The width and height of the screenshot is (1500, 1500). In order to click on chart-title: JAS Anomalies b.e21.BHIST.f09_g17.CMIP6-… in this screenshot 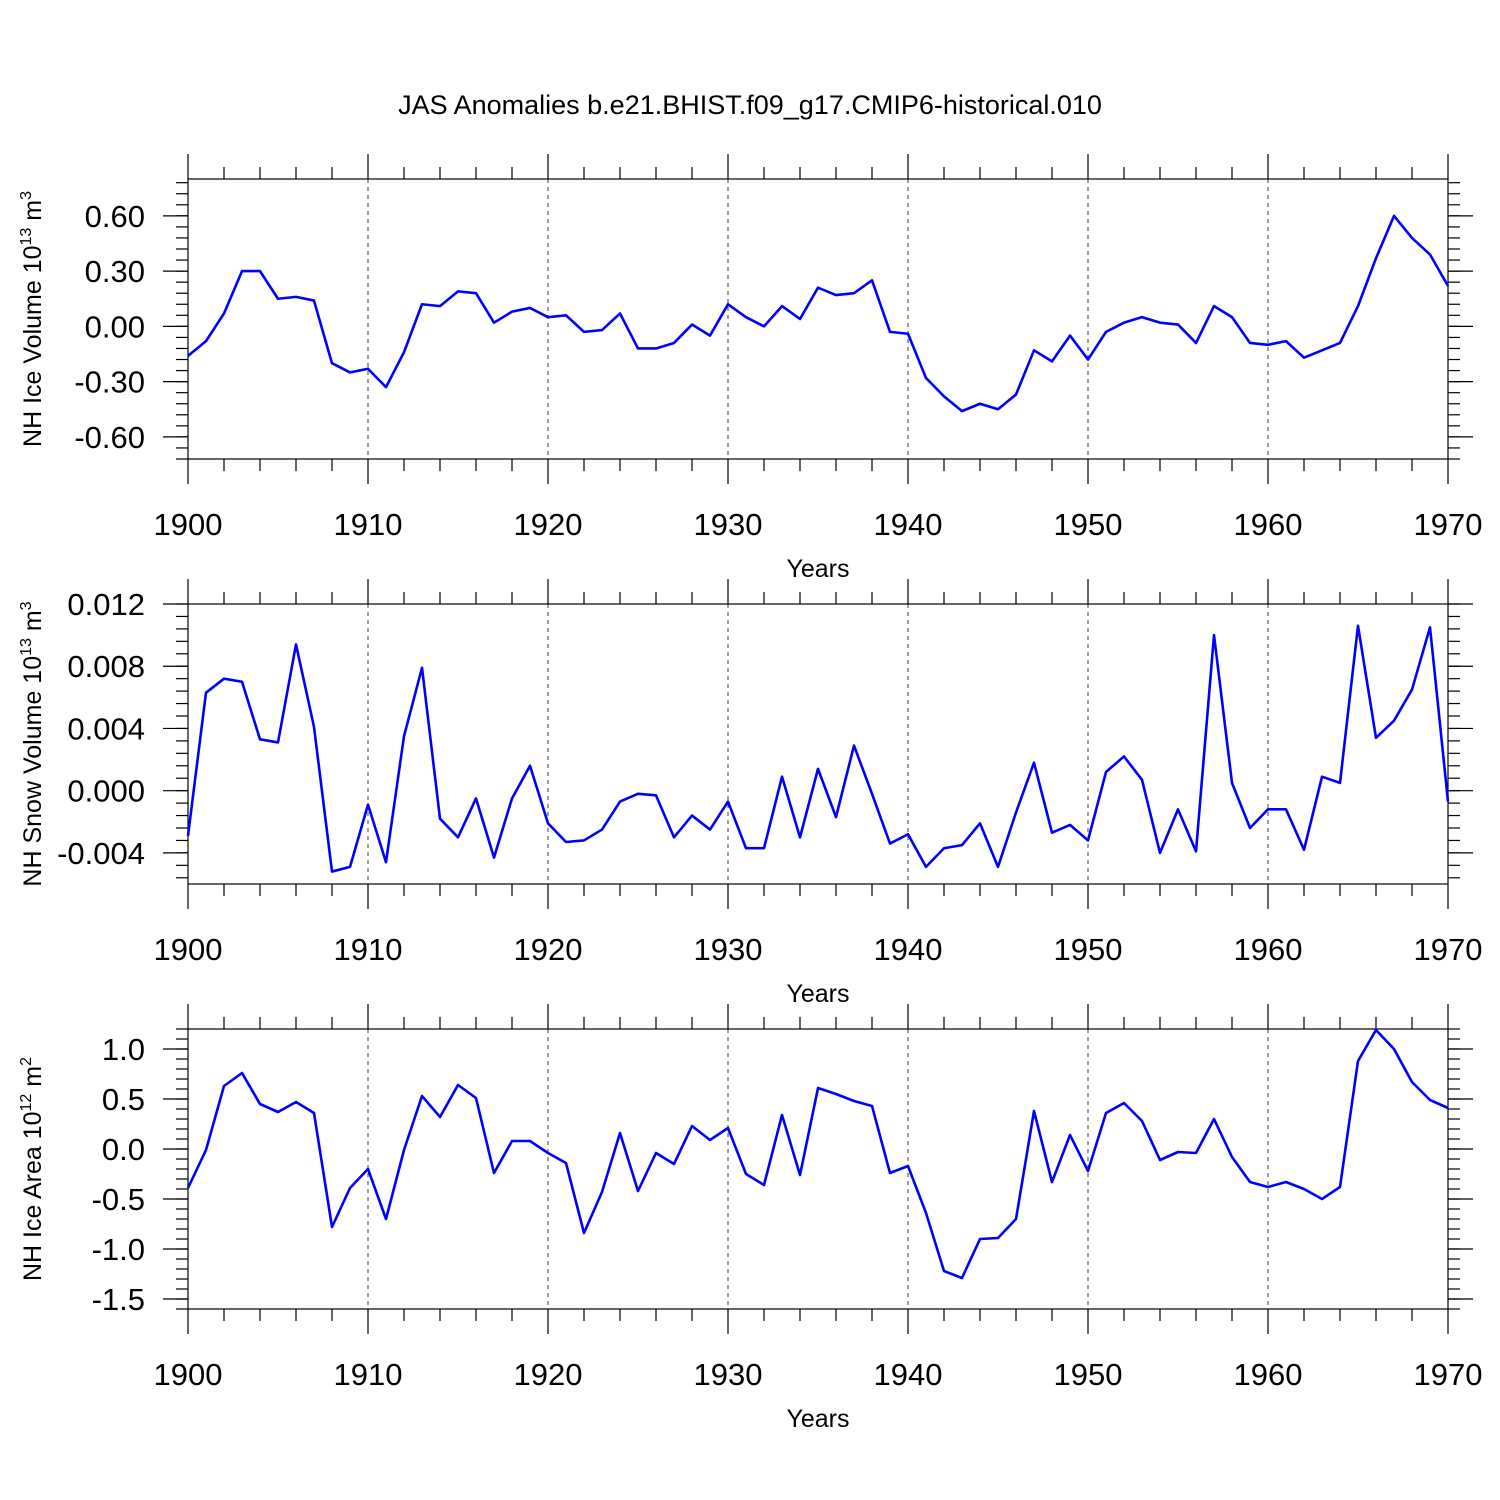, I will do `click(750, 105)`.